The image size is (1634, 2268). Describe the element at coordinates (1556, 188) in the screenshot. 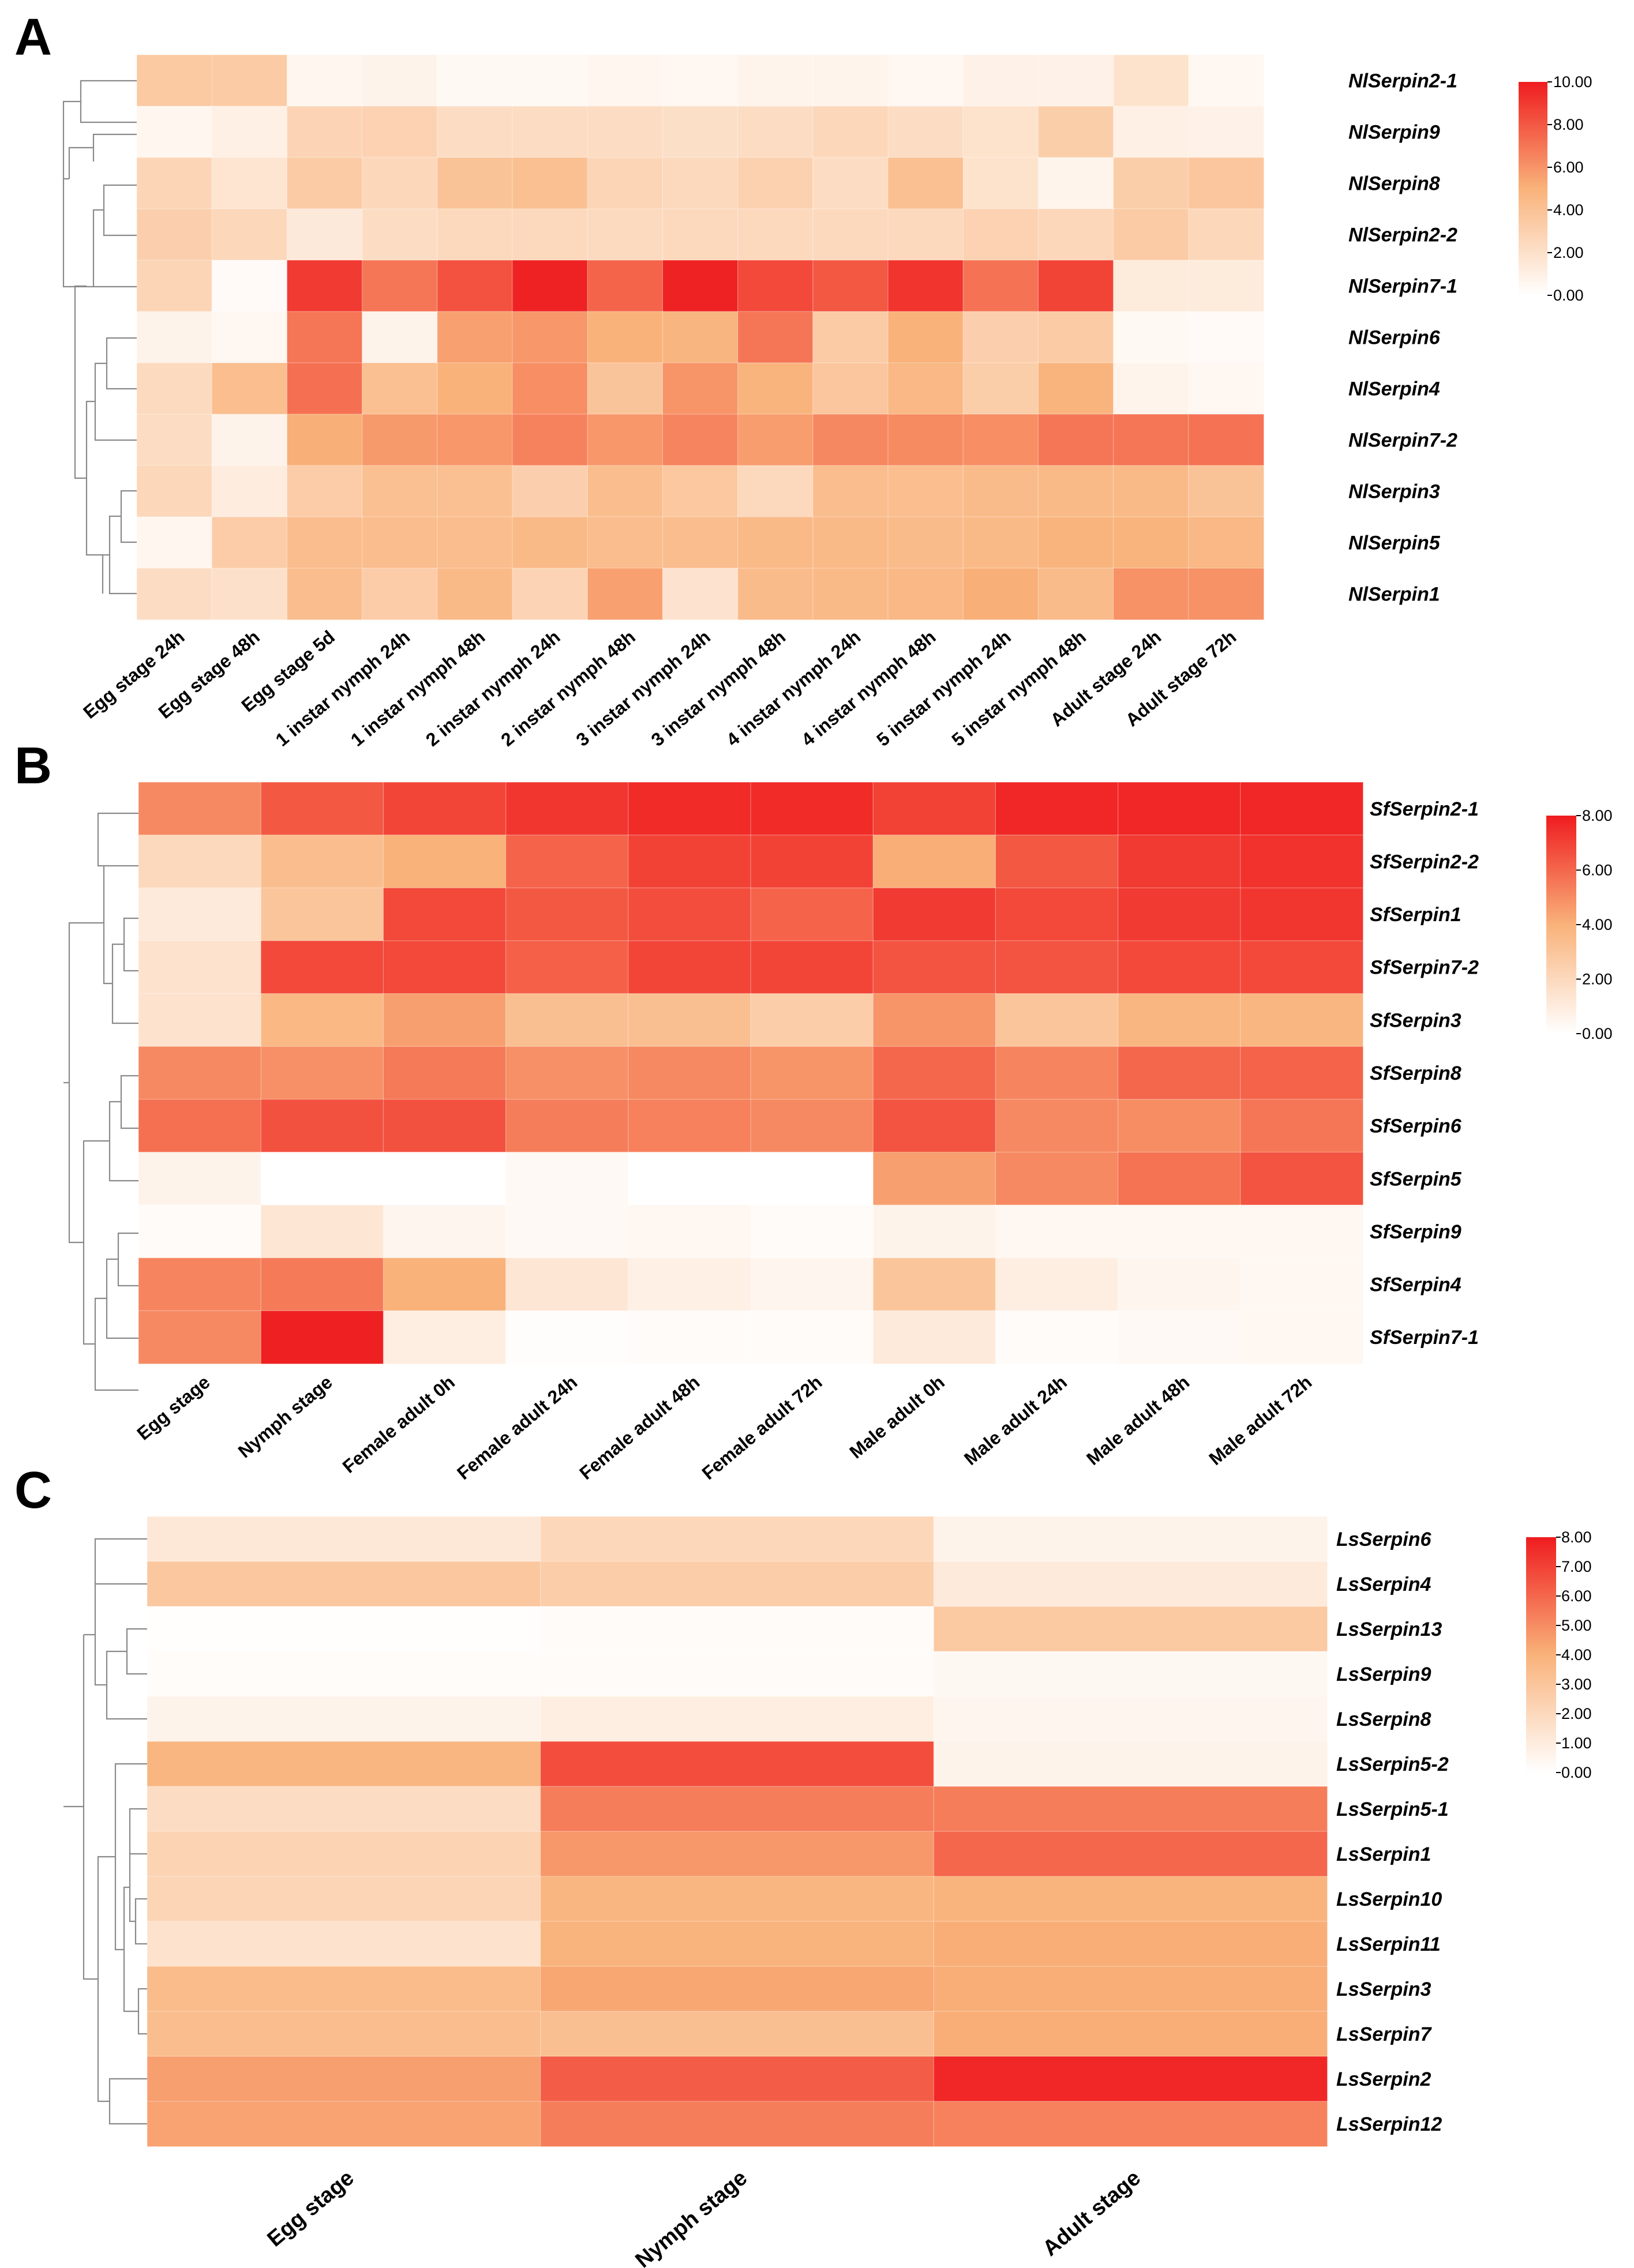

I see `colorbar-a: 0.00 2.00 4.00 6.00 8.00 10.00` at that location.